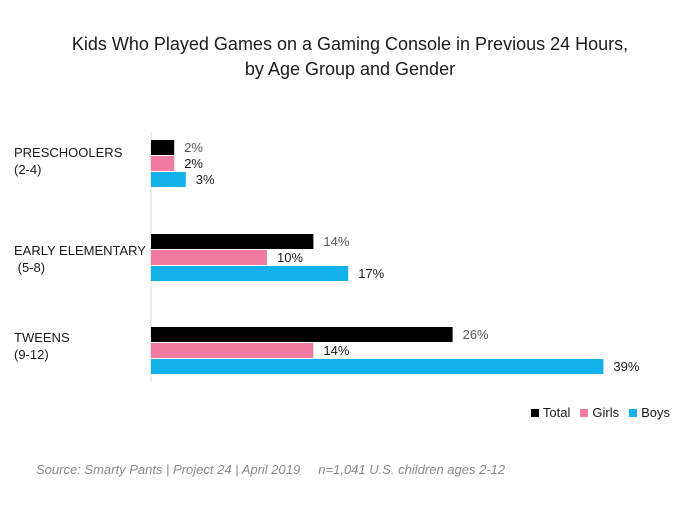 The width and height of the screenshot is (680, 510). What do you see at coordinates (193, 163) in the screenshot?
I see `data-label-girls: 2%` at bounding box center [193, 163].